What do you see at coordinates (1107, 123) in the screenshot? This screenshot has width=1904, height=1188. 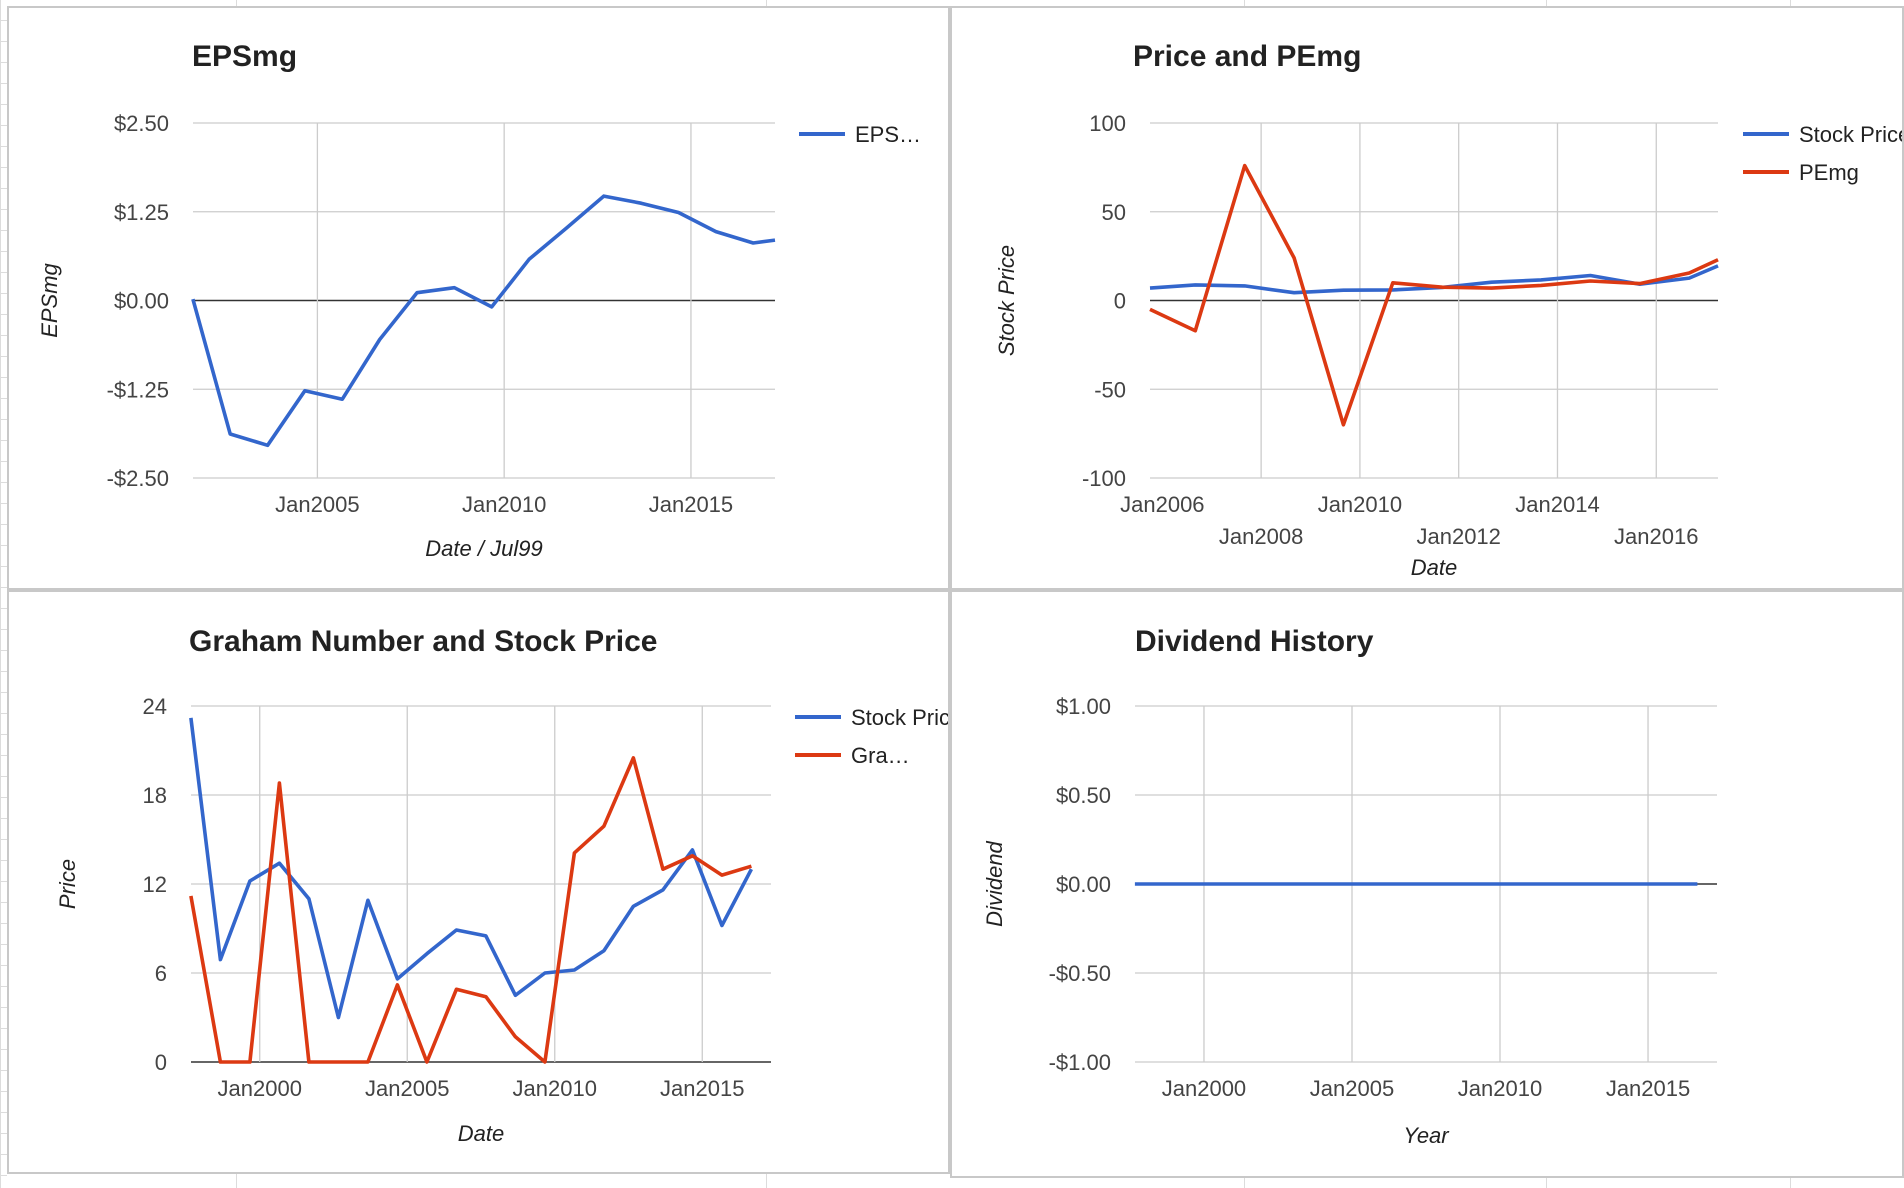 I see `chart2-y-tick-label-0: 100` at bounding box center [1107, 123].